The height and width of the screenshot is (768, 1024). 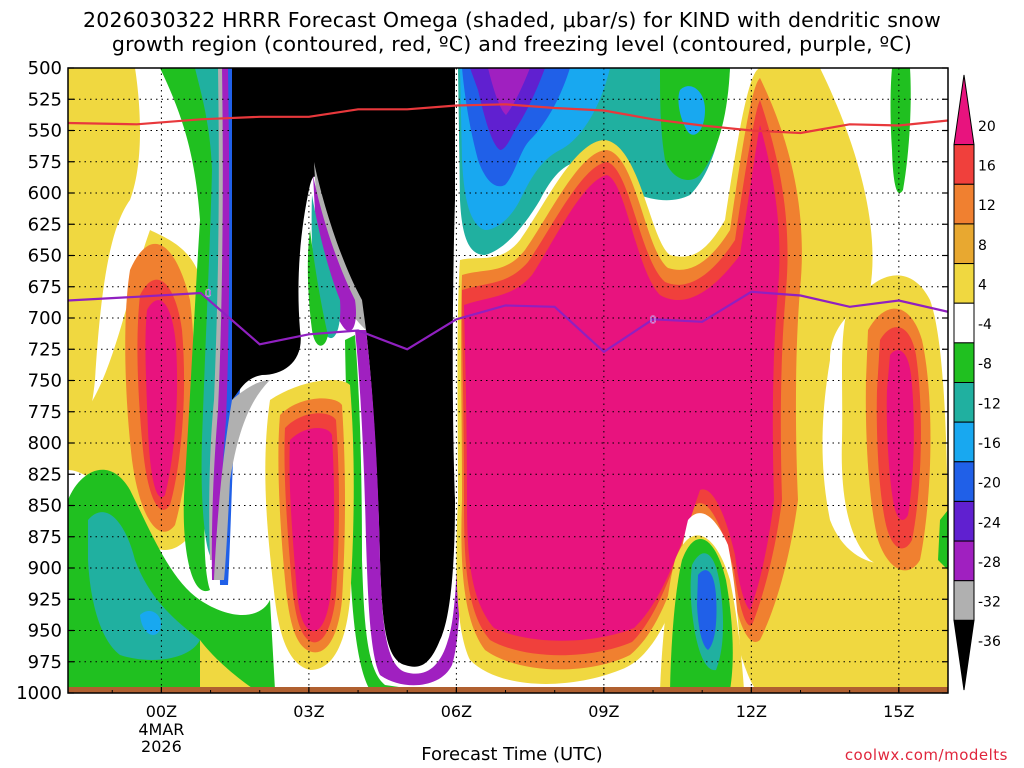 What do you see at coordinates (985, 365) in the screenshot?
I see `colorbar-label: -8` at bounding box center [985, 365].